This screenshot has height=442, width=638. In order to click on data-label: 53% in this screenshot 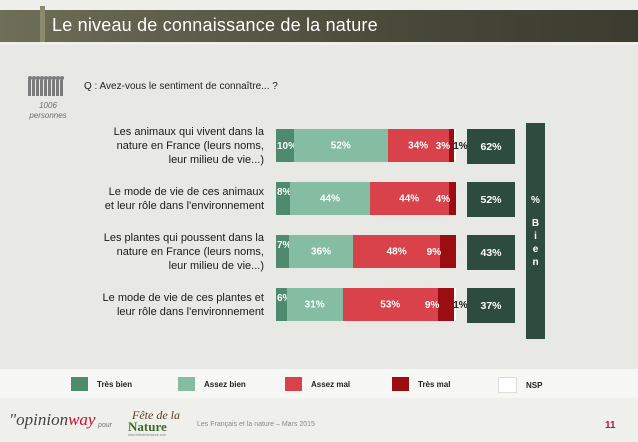, I will do `click(390, 304)`.